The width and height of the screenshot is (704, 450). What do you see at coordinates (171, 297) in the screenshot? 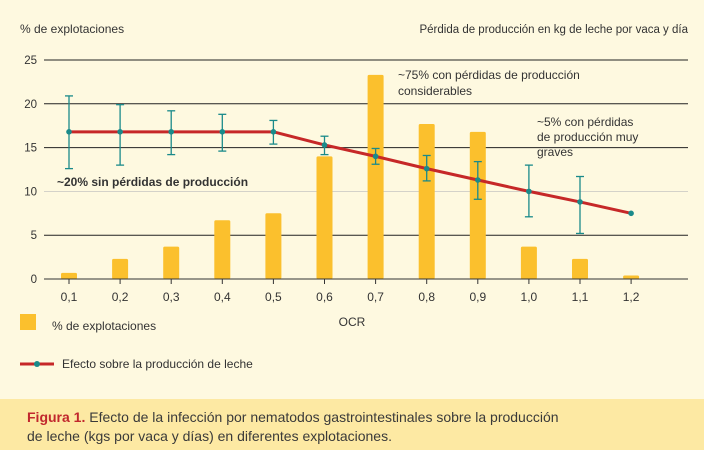
I see `x-tick-label: 0,3` at bounding box center [171, 297].